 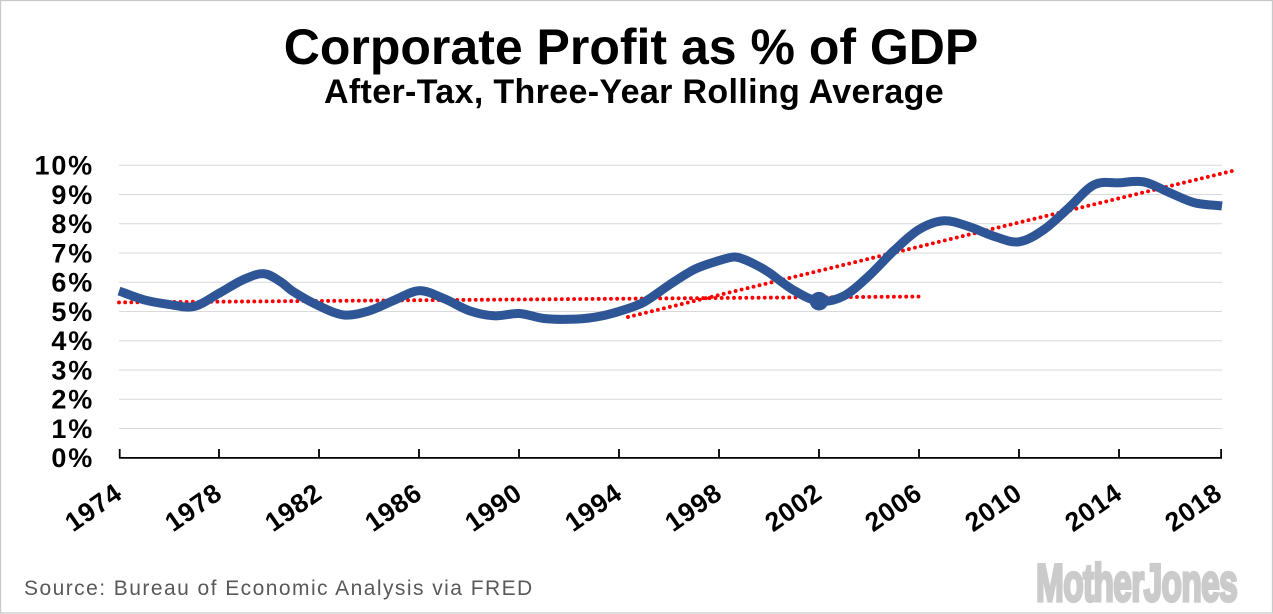 What do you see at coordinates (72, 224) in the screenshot?
I see `svg-text: 8%` at bounding box center [72, 224].